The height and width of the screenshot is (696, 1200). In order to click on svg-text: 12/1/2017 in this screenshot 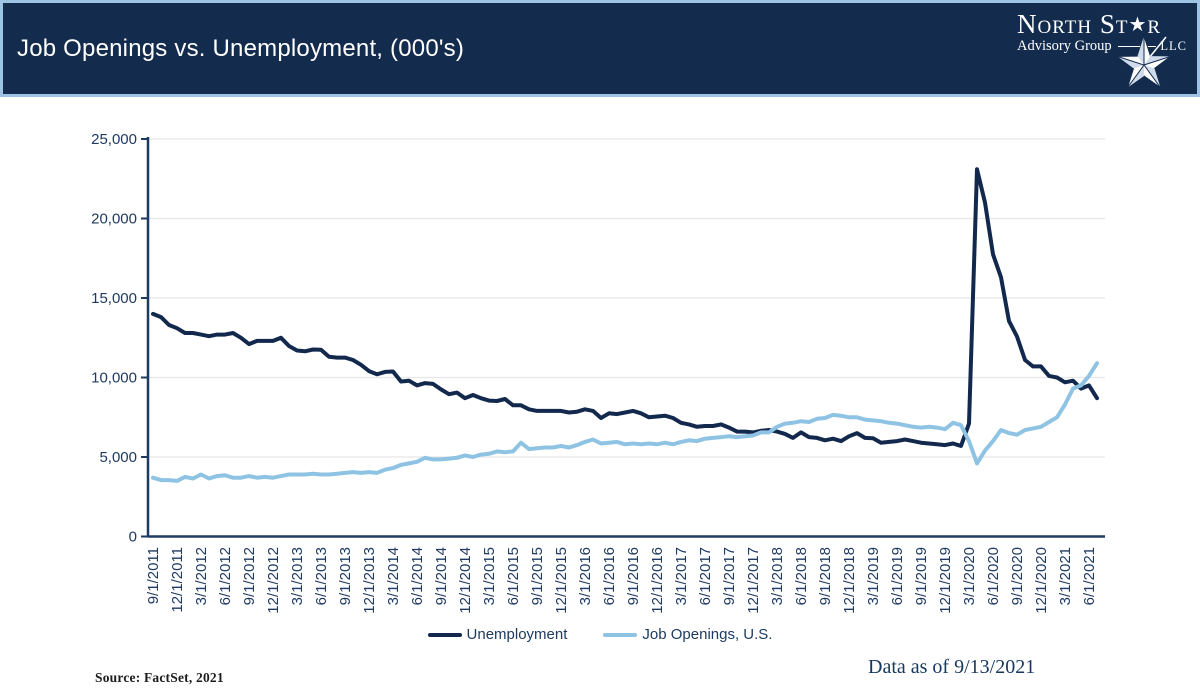, I will do `click(753, 580)`.